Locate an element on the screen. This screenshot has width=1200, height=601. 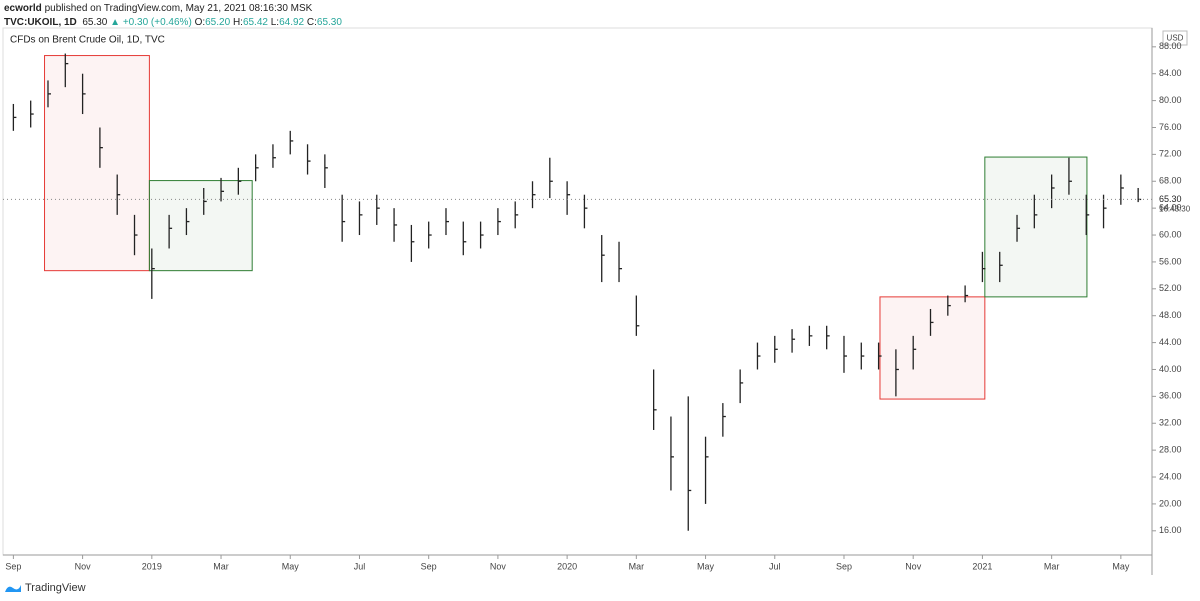
y-tick-label: 32.00 is located at coordinates (1170, 423).